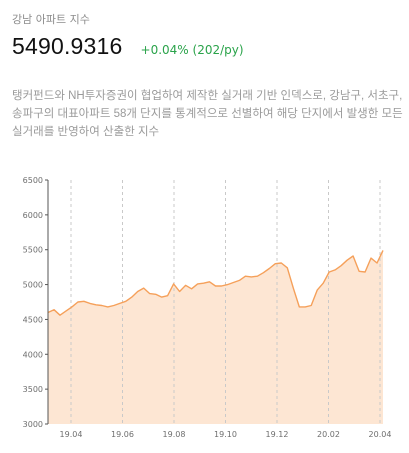  What do you see at coordinates (51, 19) in the screenshot?
I see `index-title: 강남 아파트 지수` at bounding box center [51, 19].